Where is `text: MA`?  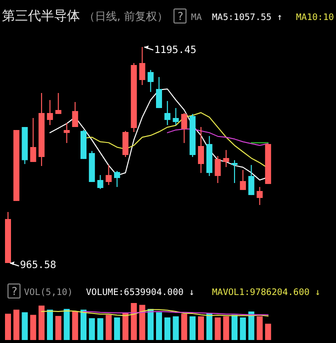 text: MA is located at coordinates (196, 18).